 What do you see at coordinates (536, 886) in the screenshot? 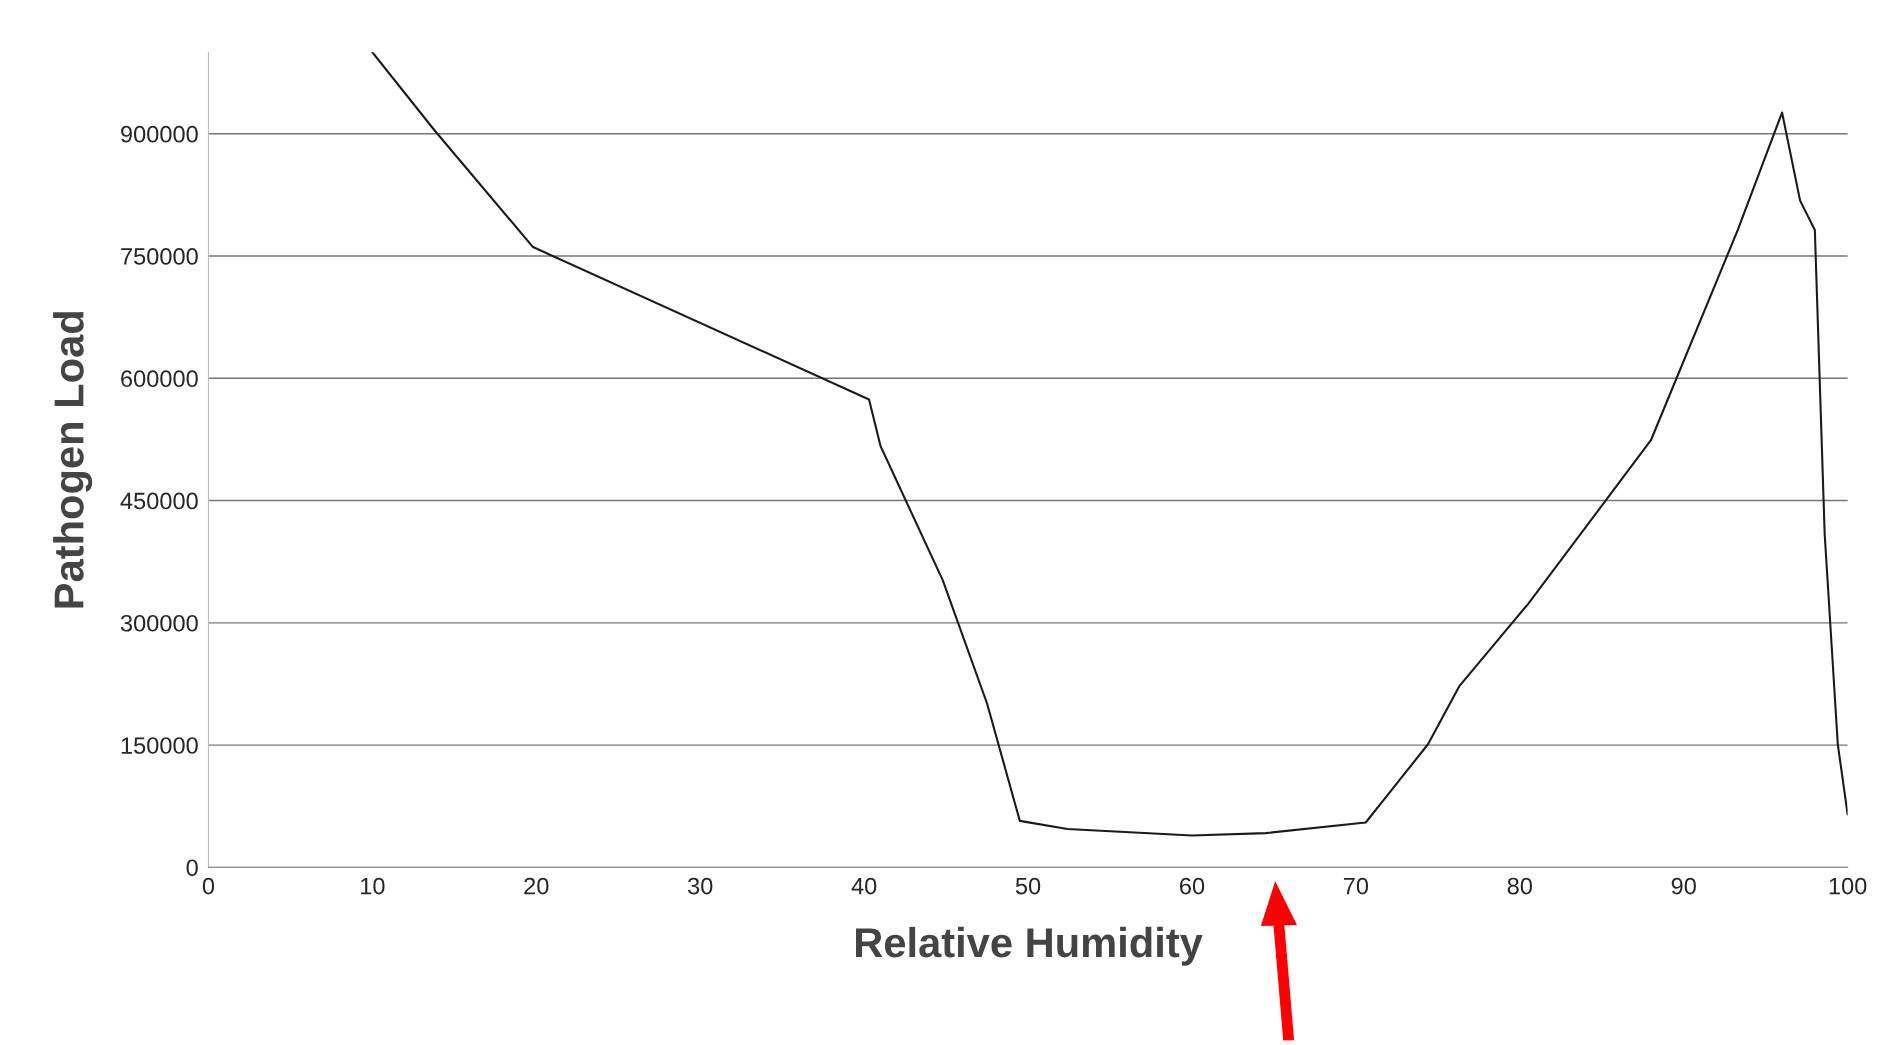
I see `x-tick-label: 20` at bounding box center [536, 886].